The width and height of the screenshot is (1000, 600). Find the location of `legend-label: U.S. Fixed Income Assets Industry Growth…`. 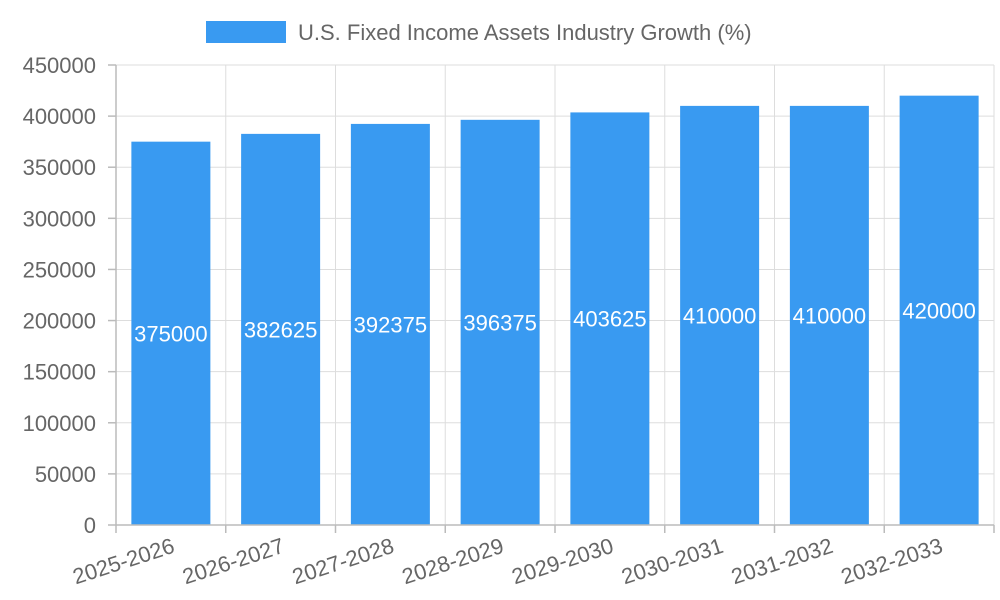

legend-label: U.S. Fixed Income Assets Industry Growth… is located at coordinates (525, 32).